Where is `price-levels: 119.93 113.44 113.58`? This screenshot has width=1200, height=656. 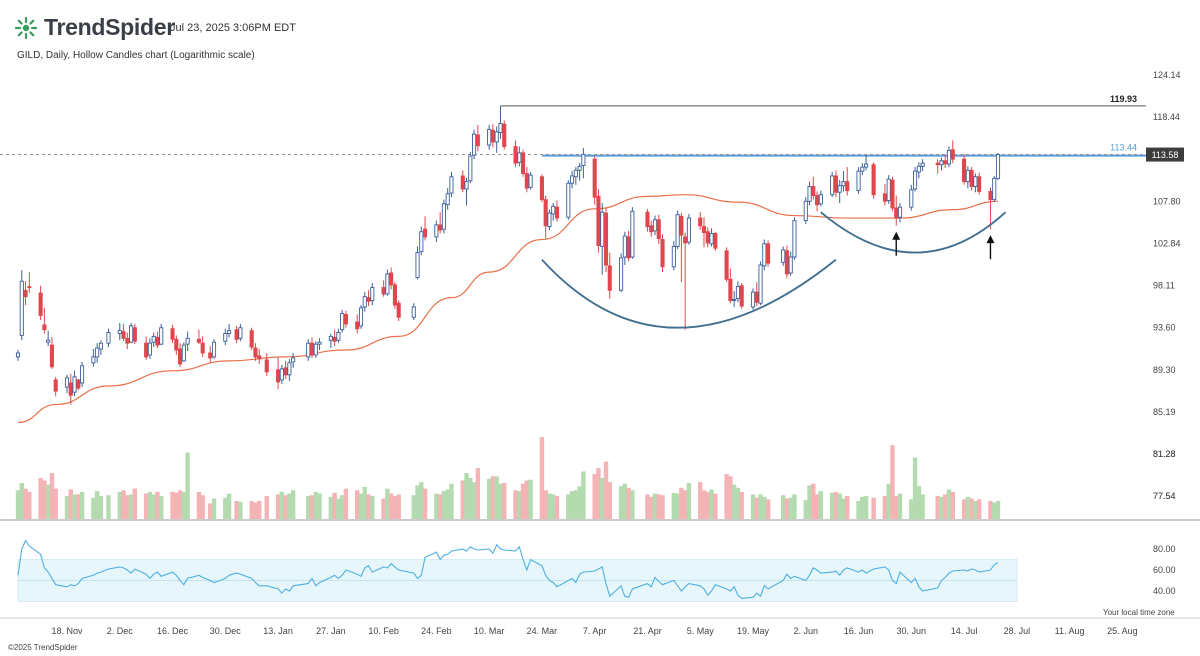 price-levels: 119.93 113.44 113.58 is located at coordinates (592, 128).